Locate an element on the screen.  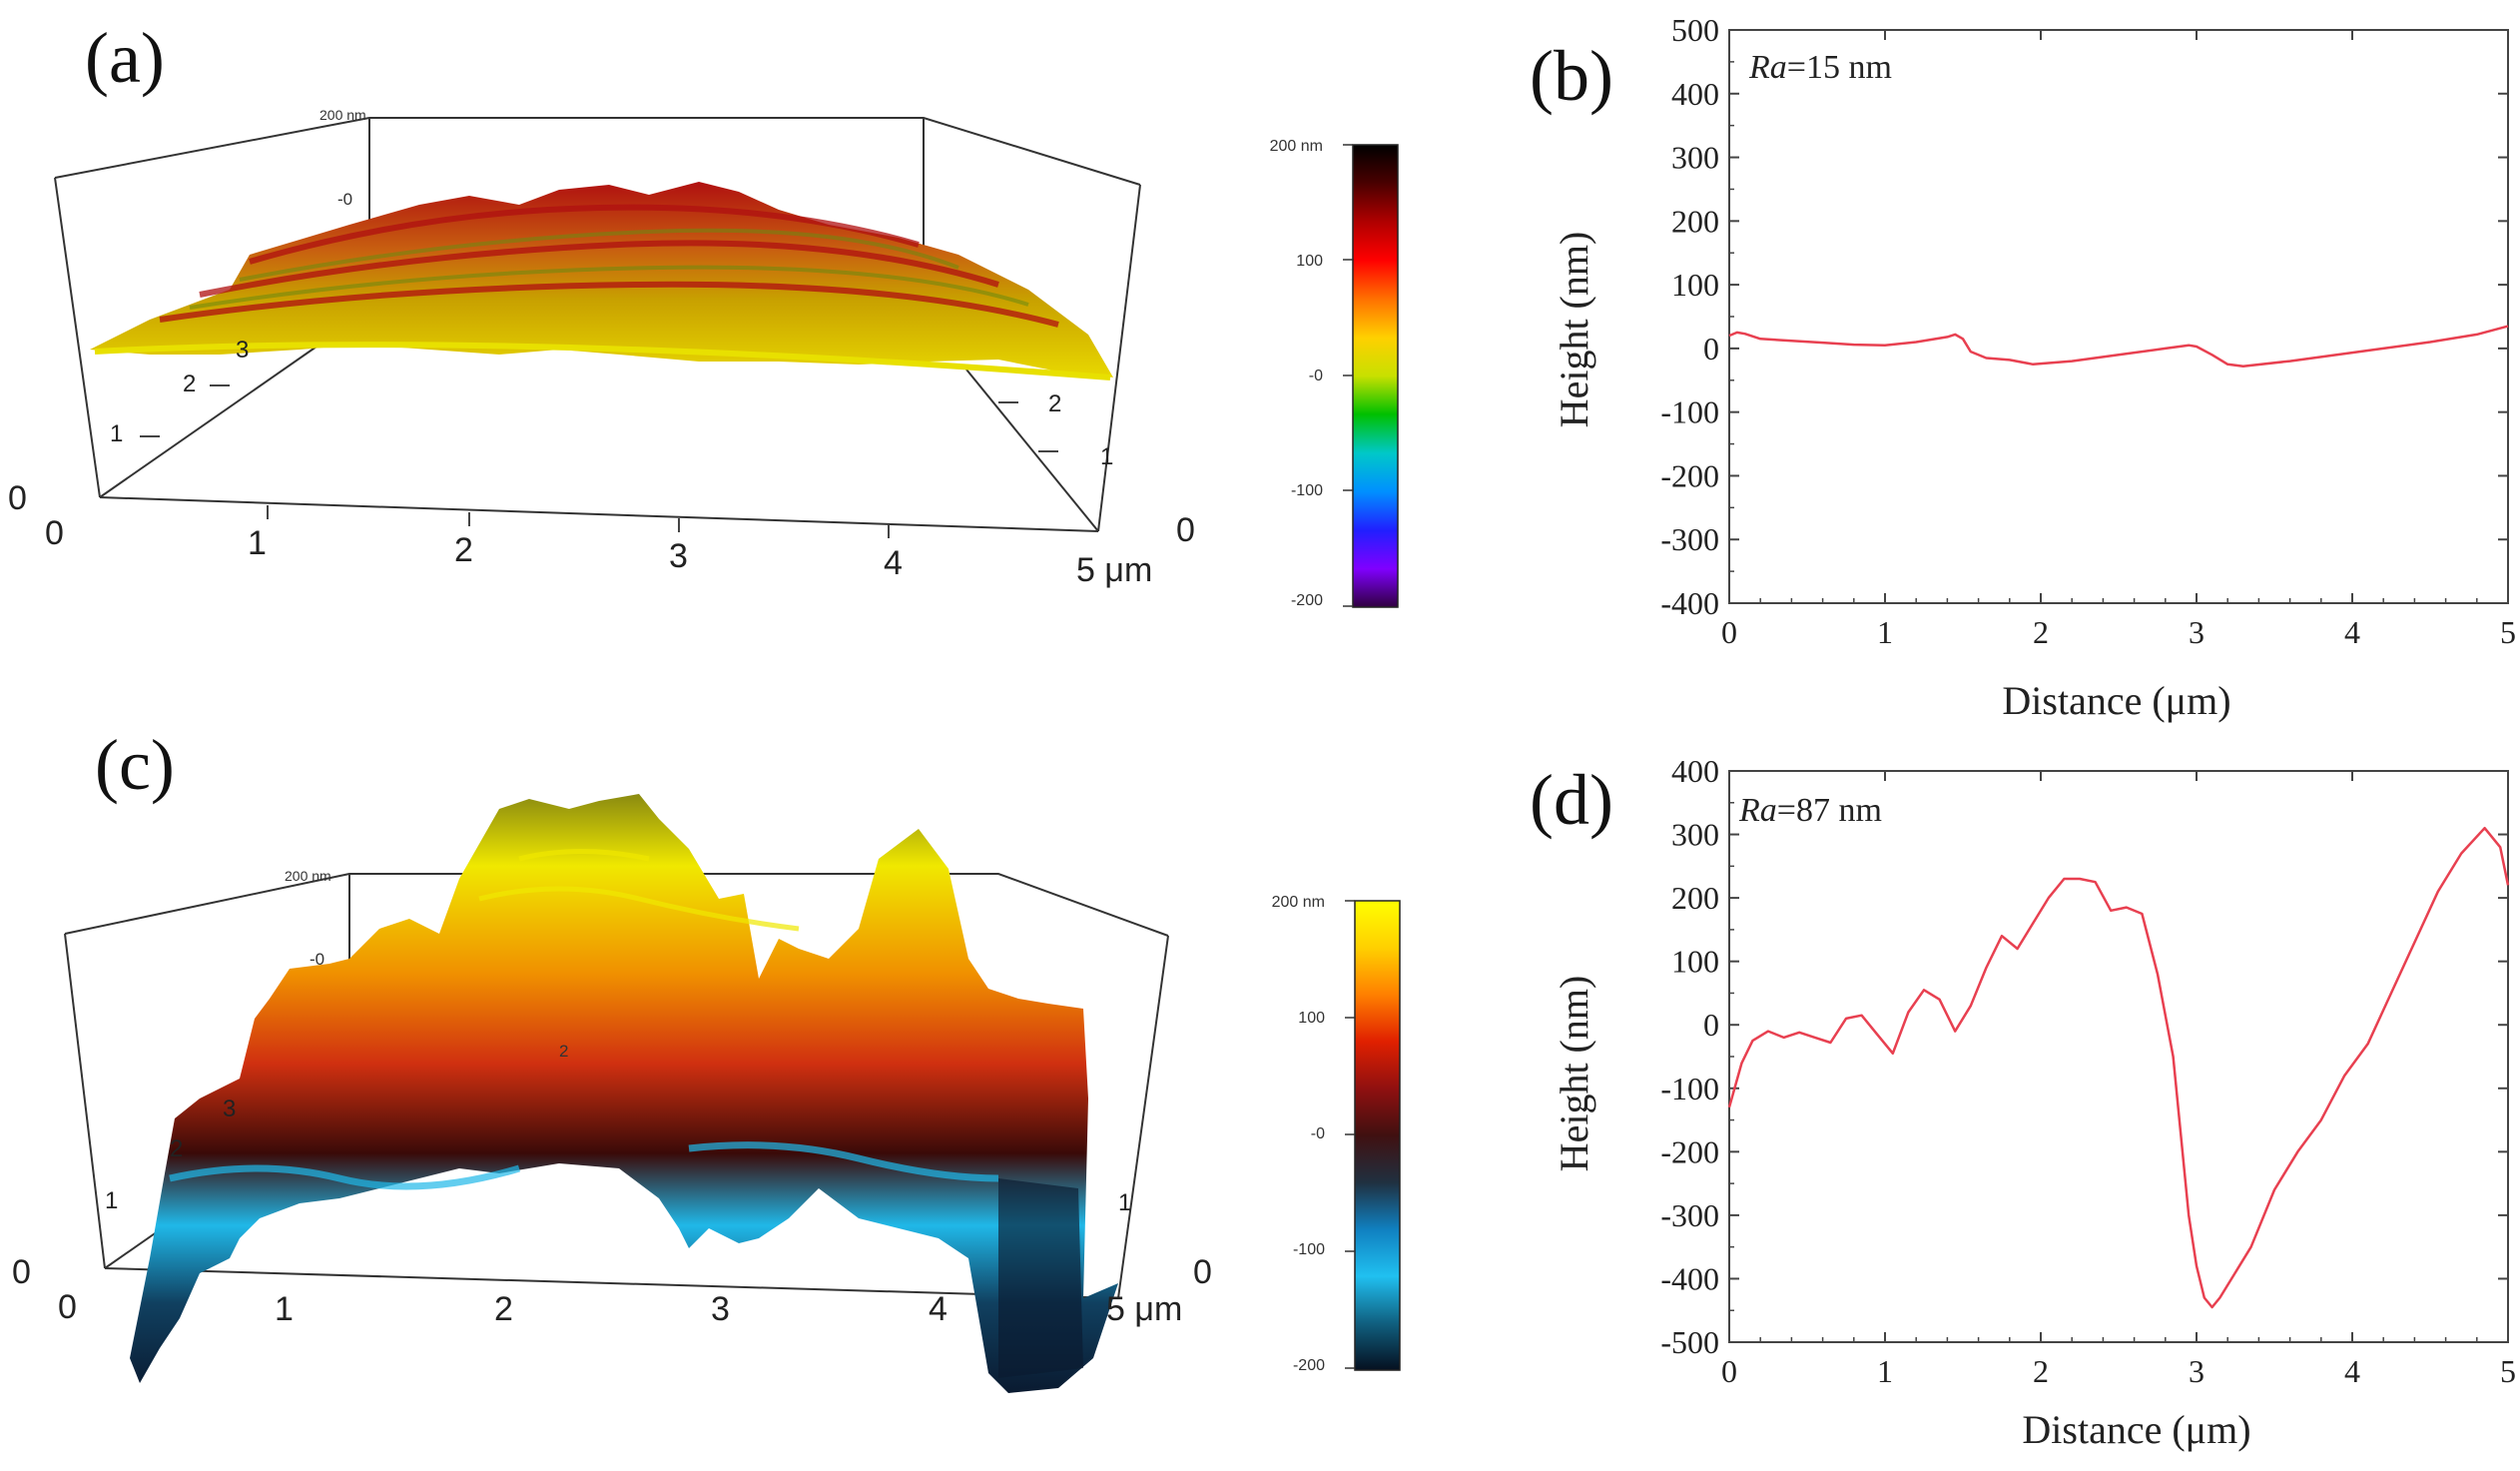
surface-a-box is located at coordinates (597, 324).